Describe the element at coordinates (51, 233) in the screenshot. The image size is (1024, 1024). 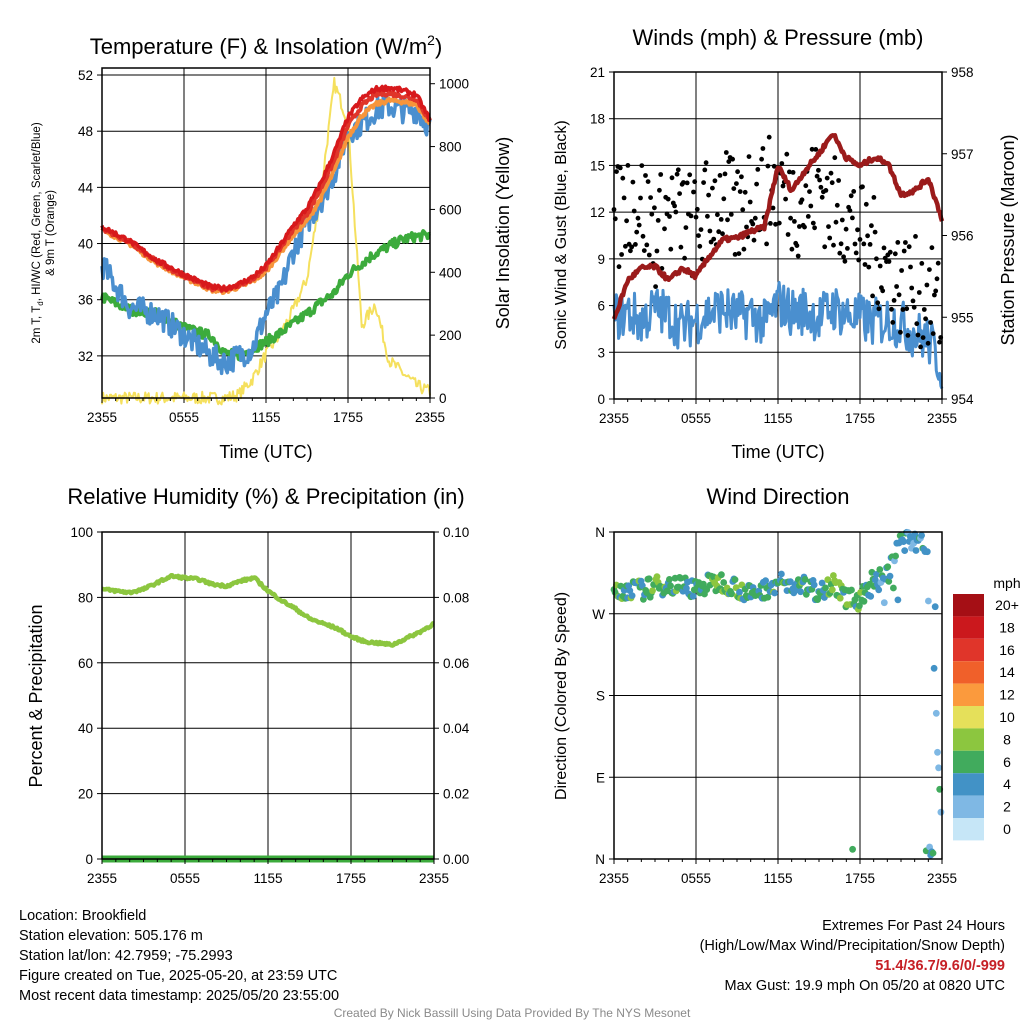
I see `temperature-ylabel-line2: & 9m T (Orange)` at that location.